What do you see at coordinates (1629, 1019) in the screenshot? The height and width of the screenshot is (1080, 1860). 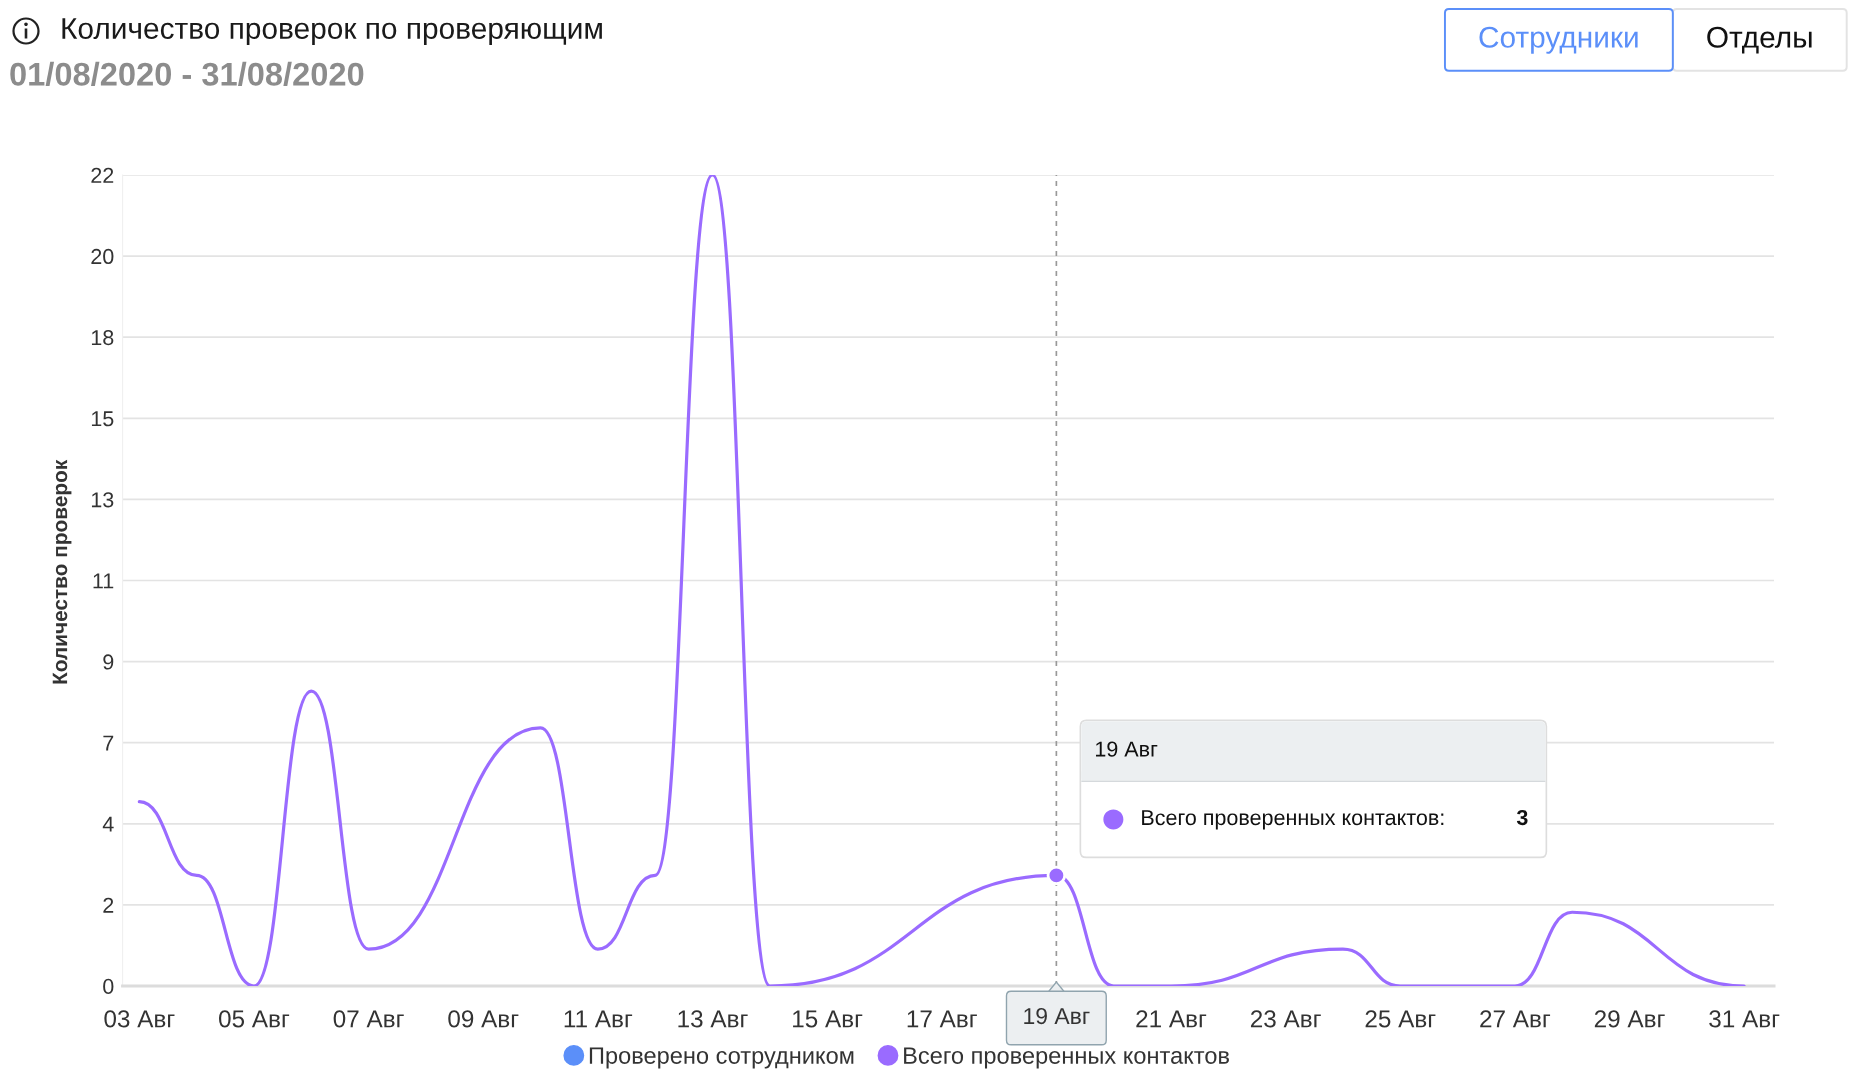 I see `x-tick-label: 29 Авг` at bounding box center [1629, 1019].